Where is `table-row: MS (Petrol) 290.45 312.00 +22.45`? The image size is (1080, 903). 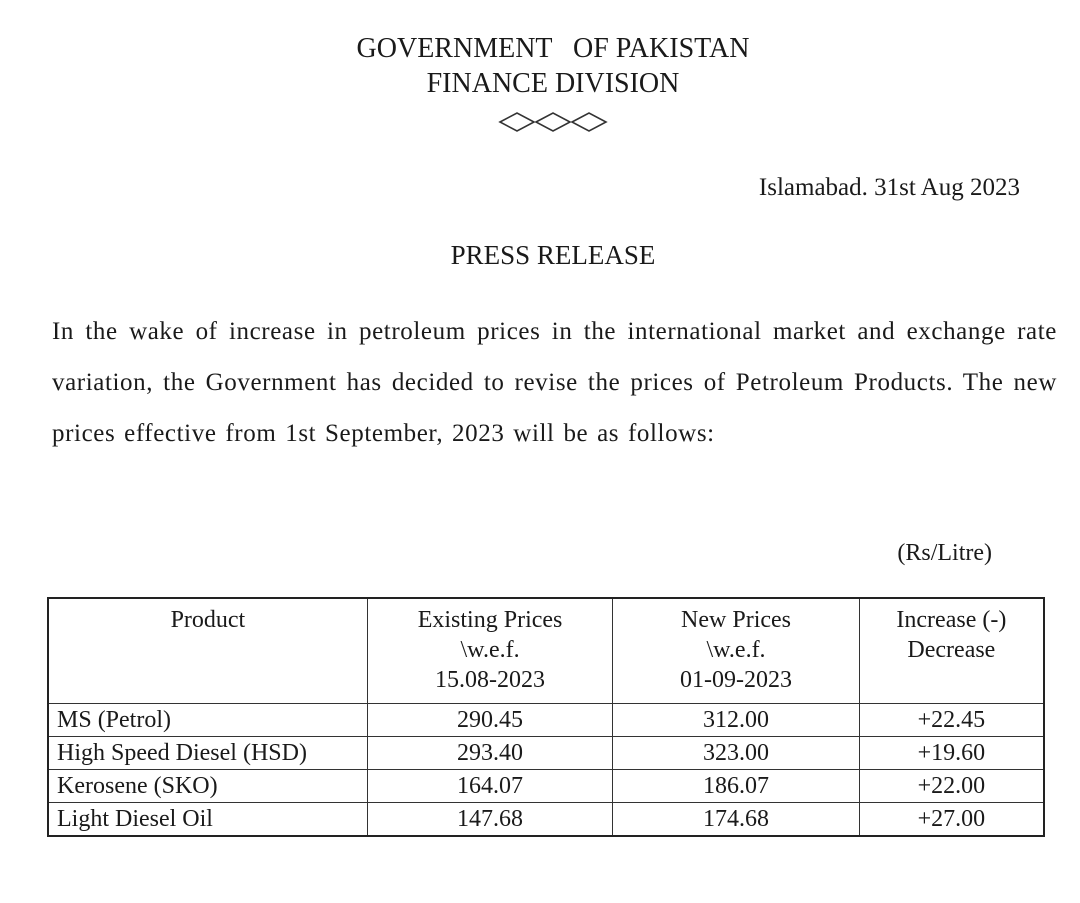
table-row: MS (Petrol) 290.45 312.00 +22.45 is located at coordinates (546, 720).